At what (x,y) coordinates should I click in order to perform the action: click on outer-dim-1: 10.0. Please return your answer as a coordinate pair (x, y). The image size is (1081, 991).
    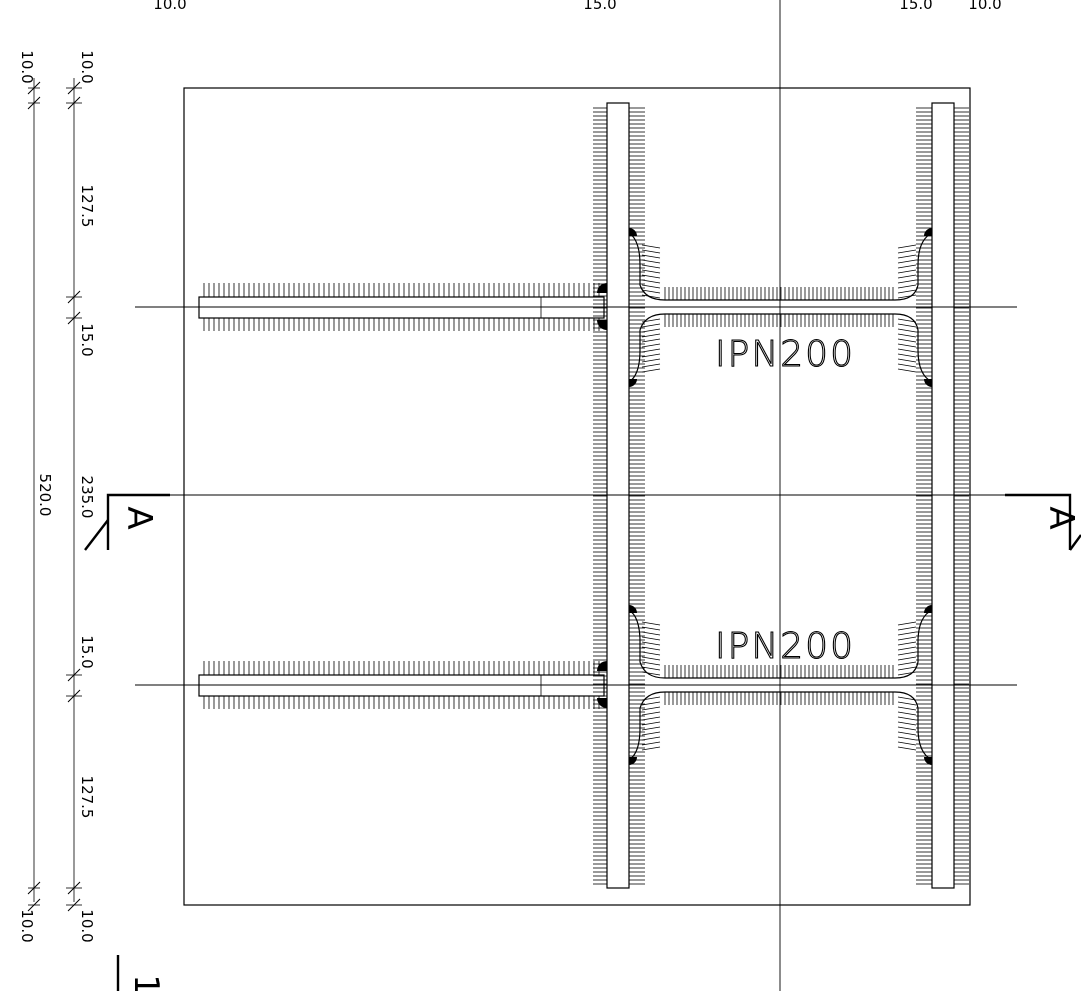
    Looking at the image, I should click on (27, 66).